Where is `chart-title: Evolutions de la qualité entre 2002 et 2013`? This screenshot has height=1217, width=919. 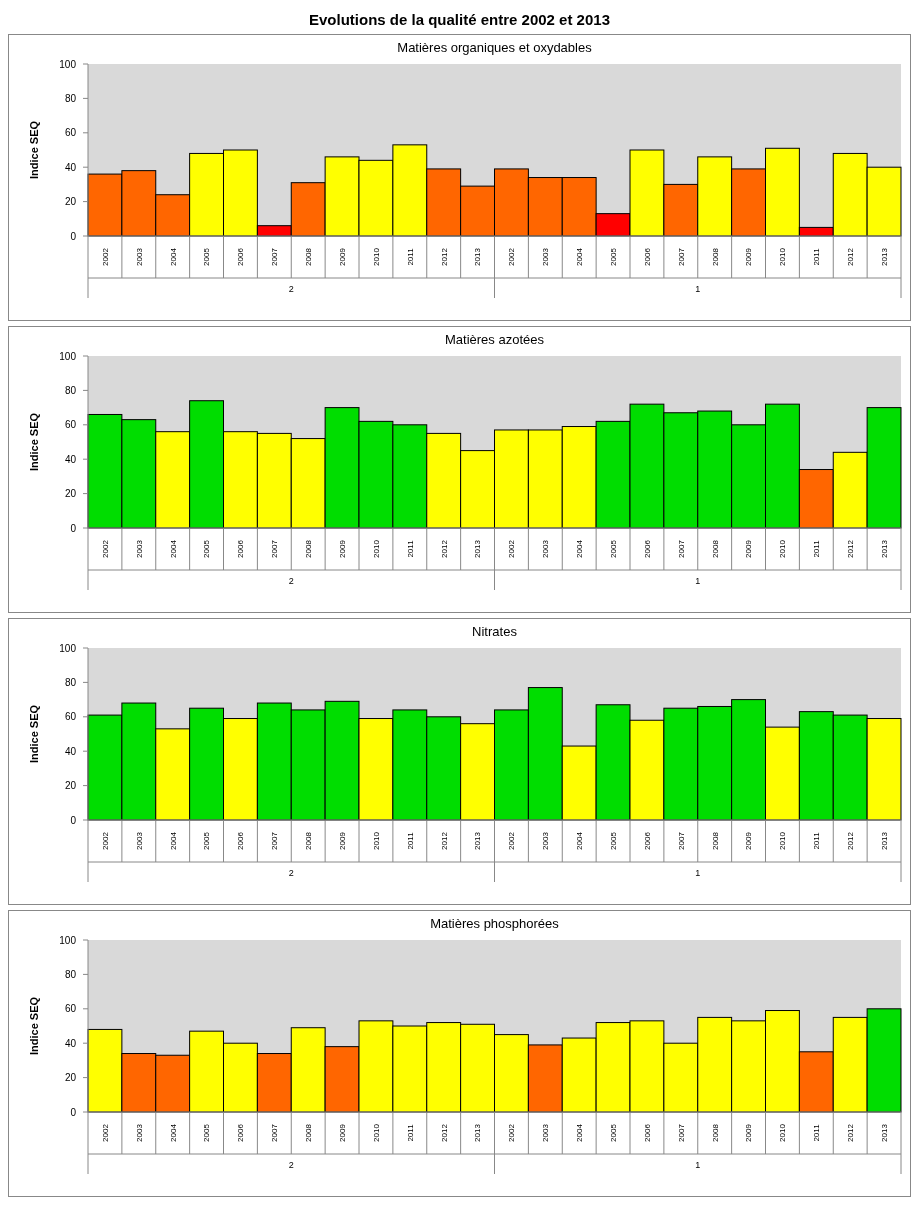 chart-title: Evolutions de la qualité entre 2002 et 2013 is located at coordinates (459, 19).